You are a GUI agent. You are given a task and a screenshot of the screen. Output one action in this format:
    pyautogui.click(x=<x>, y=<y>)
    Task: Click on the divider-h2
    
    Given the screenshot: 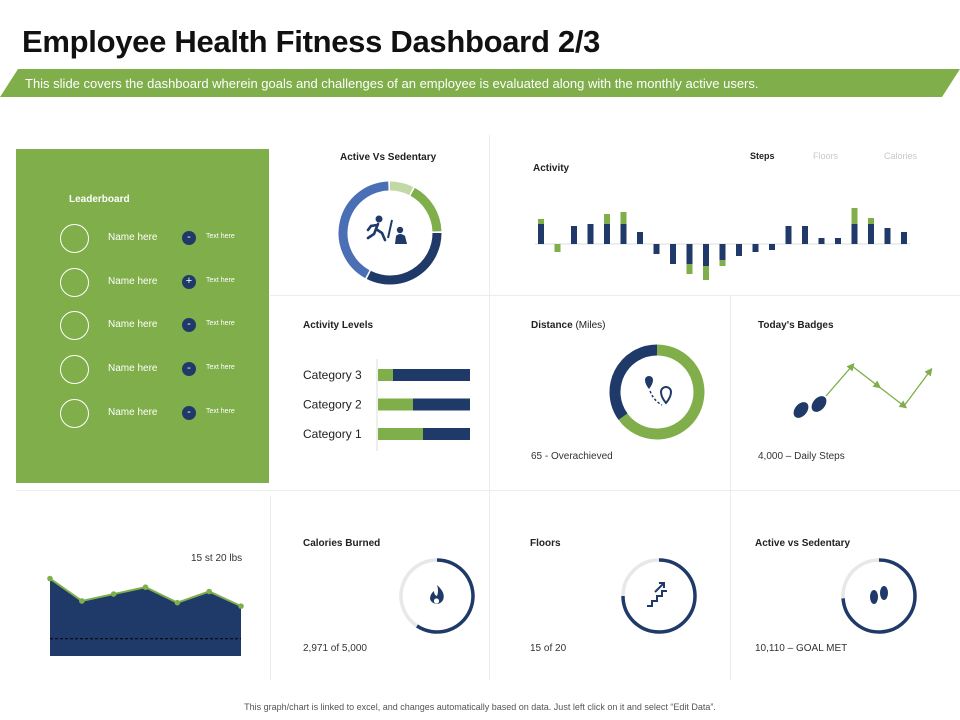 What is the action you would take?
    pyautogui.click(x=488, y=490)
    